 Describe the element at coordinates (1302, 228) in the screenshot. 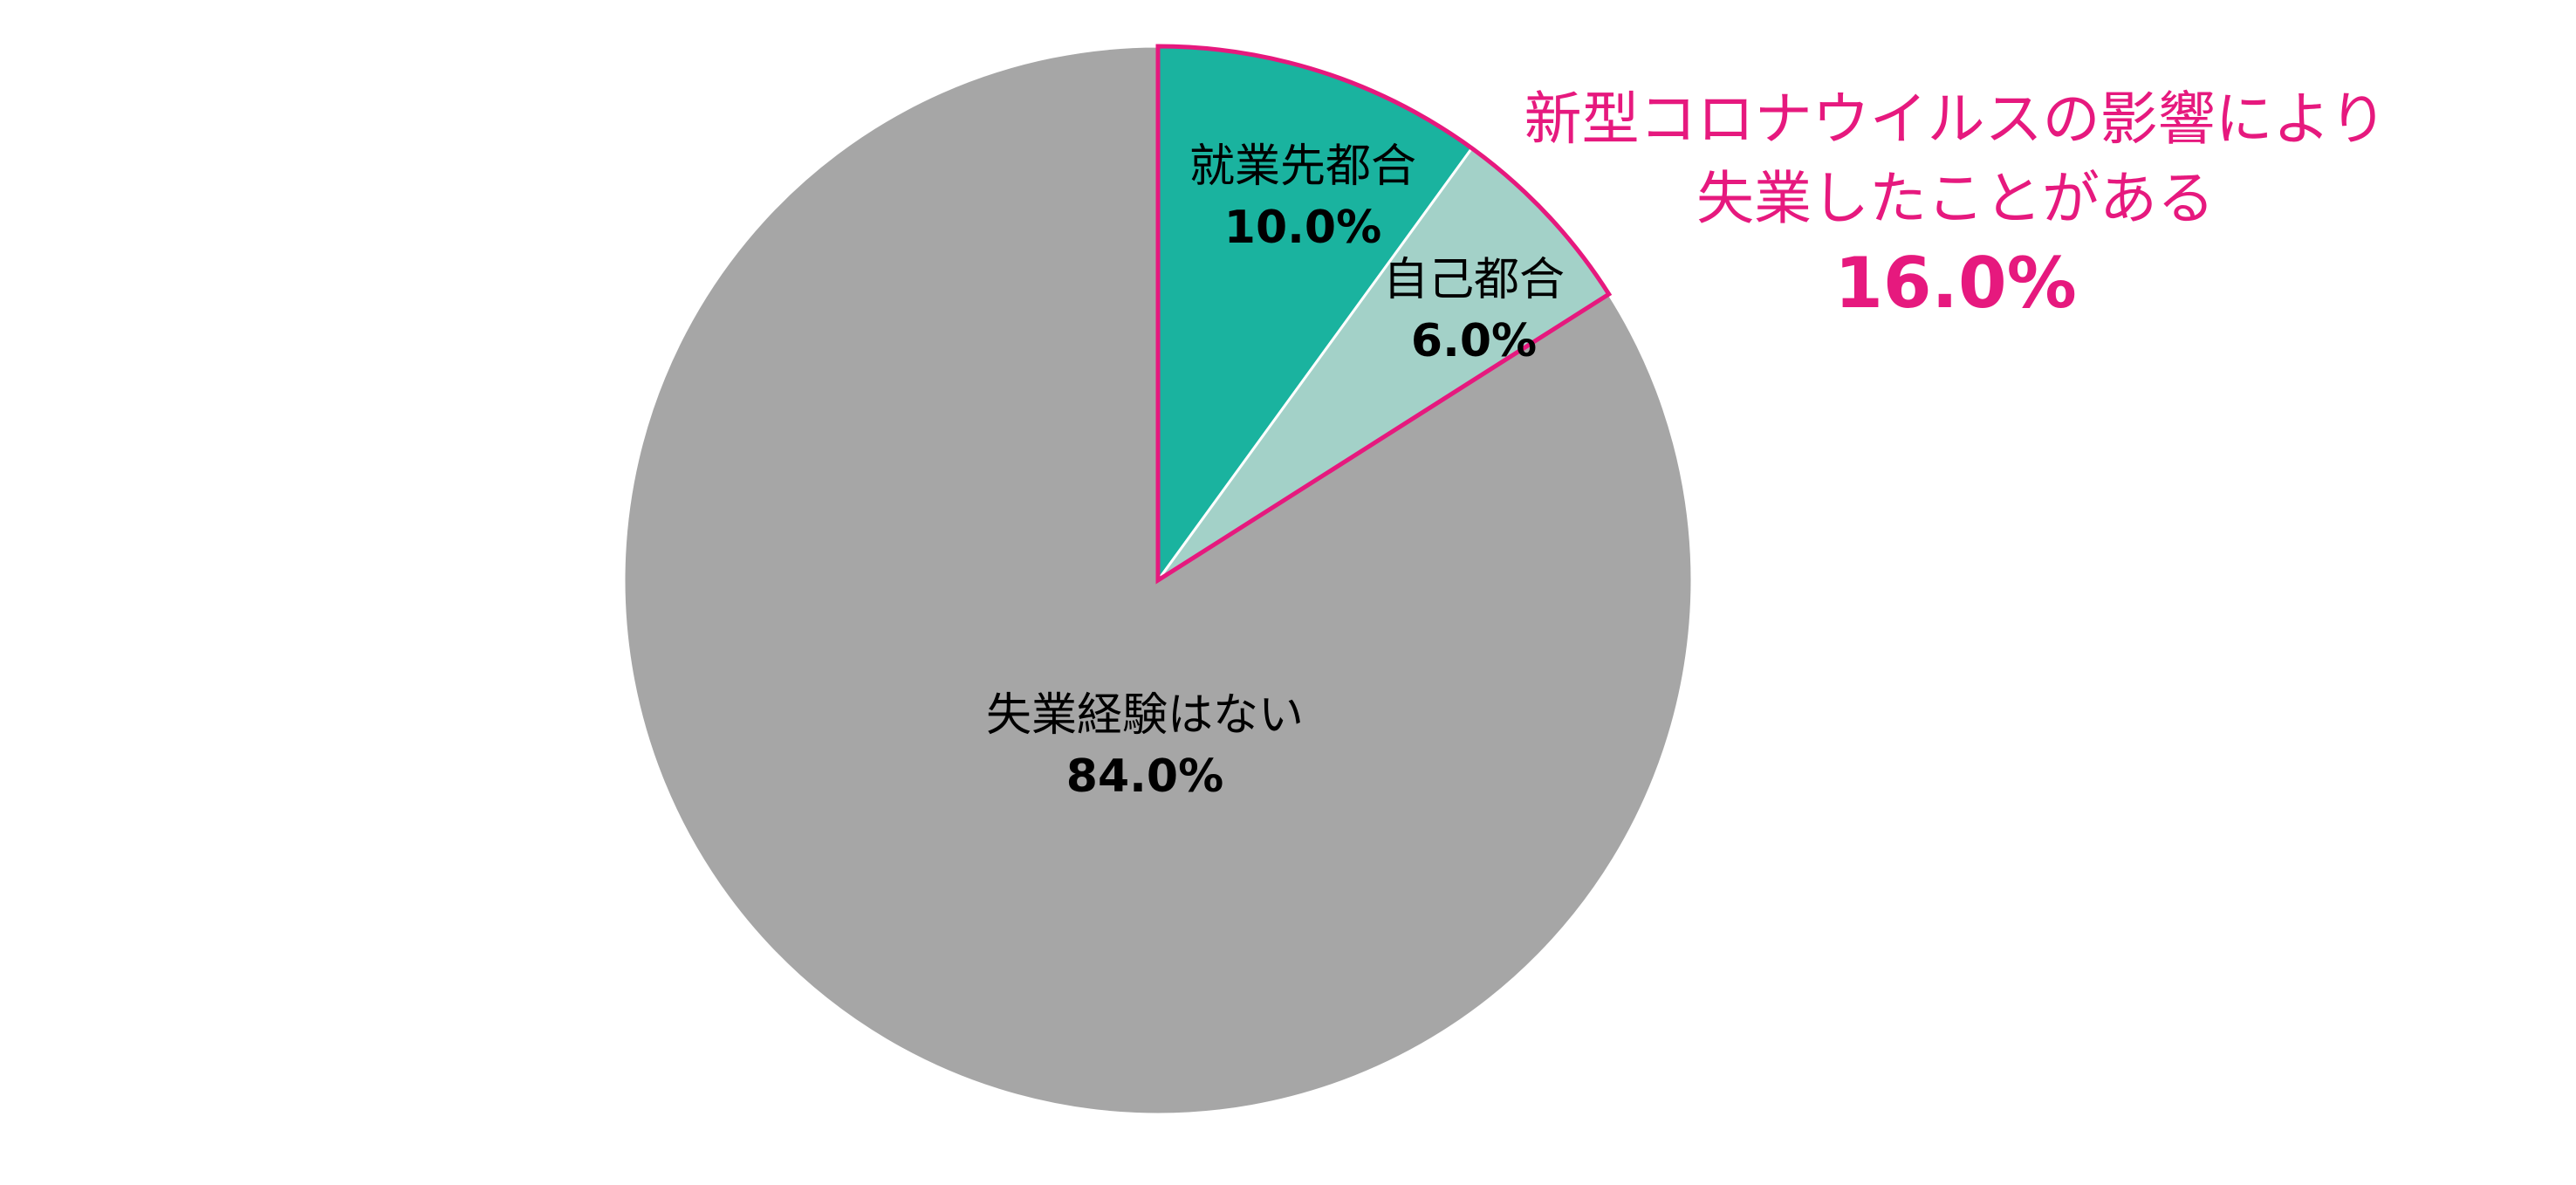

I see `slice-value-label: 10.0%` at that location.